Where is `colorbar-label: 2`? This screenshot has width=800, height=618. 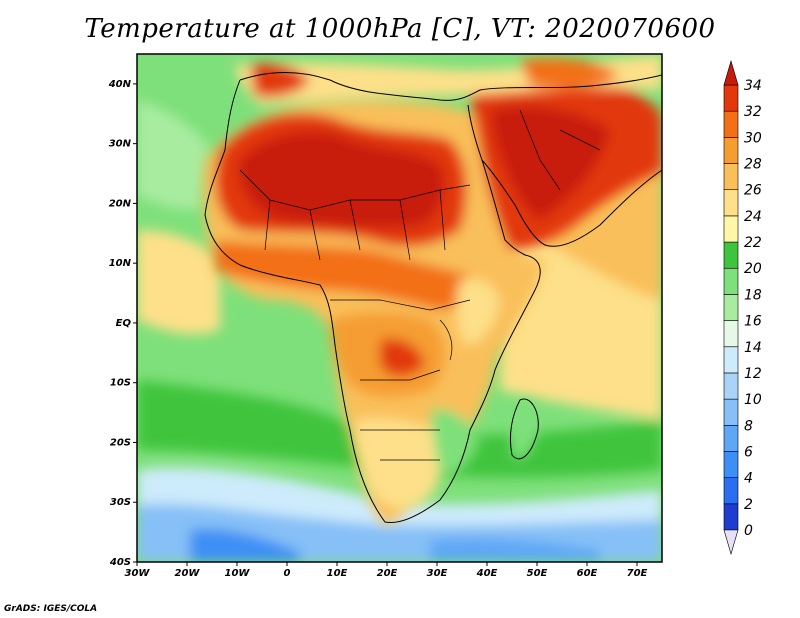 colorbar-label: 2 is located at coordinates (748, 505).